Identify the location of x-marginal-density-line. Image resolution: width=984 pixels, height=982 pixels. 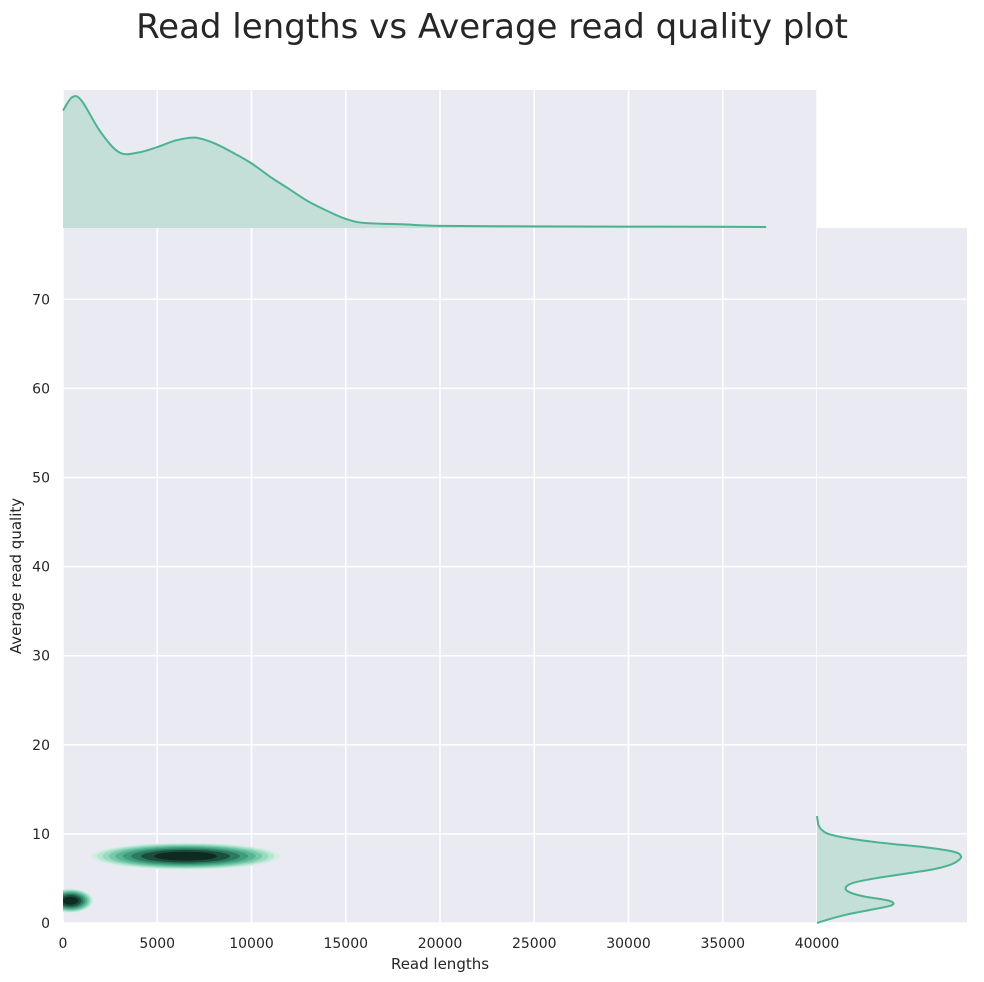
(414, 161).